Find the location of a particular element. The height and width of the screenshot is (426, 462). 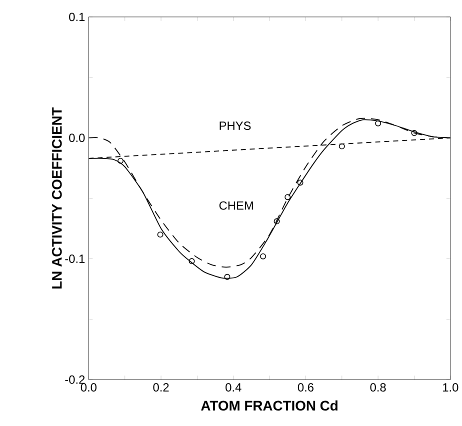

x-tick-label: 0.8 is located at coordinates (378, 387).